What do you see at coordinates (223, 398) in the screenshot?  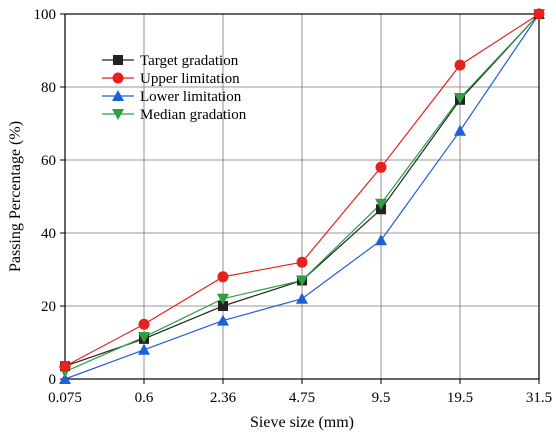 I see `x-tick-label: 2.36` at bounding box center [223, 398].